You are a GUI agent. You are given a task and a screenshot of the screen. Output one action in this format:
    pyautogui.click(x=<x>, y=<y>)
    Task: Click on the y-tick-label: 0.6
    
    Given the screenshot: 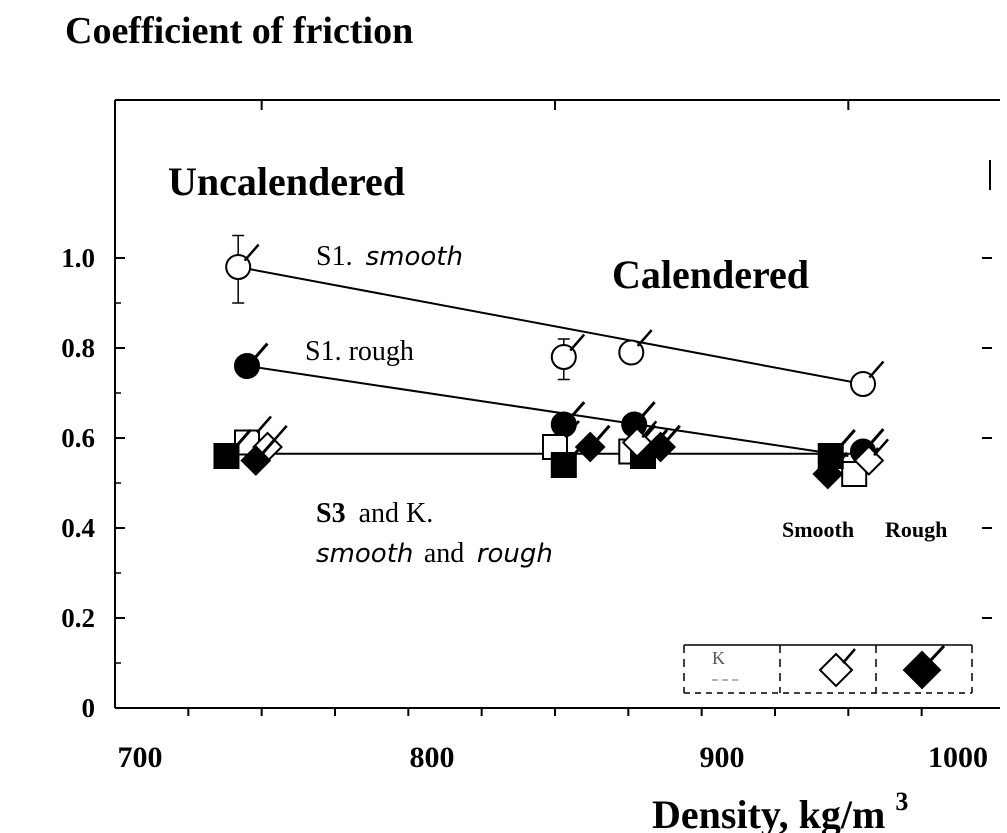 What is the action you would take?
    pyautogui.click(x=78, y=438)
    